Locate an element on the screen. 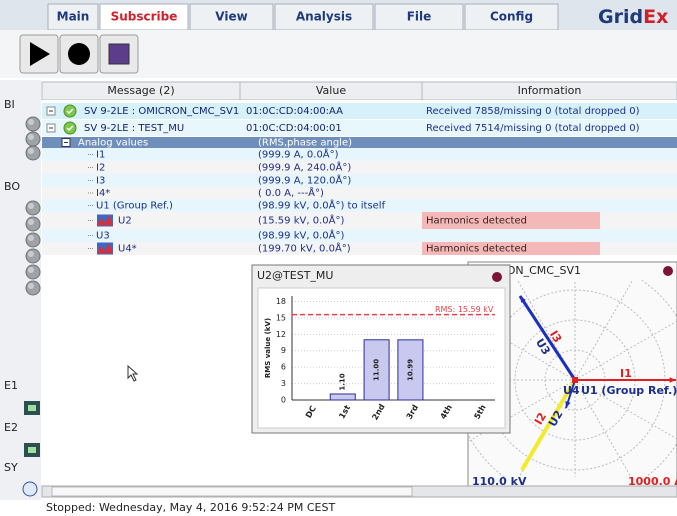 This screenshot has height=516, width=677. tab-label: Config is located at coordinates (511, 17).